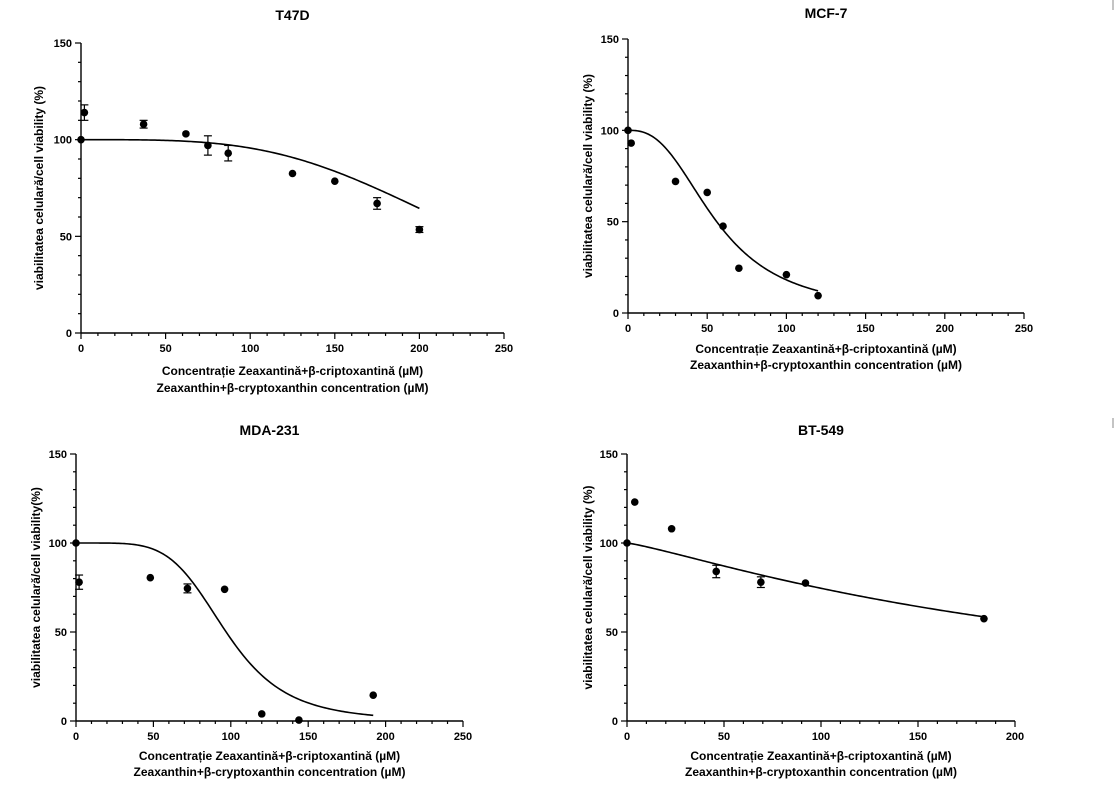 The height and width of the screenshot is (797, 1116). I want to click on chart-title: BT-549, so click(821, 430).